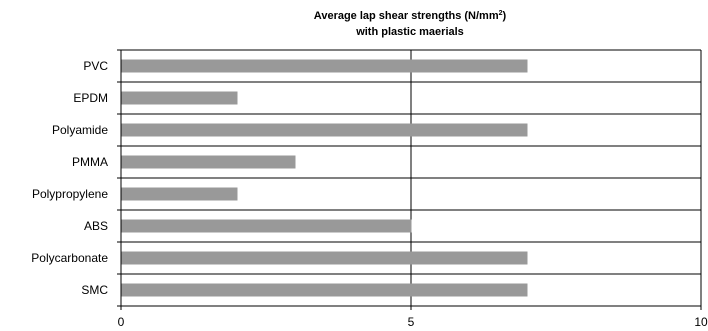 The image size is (708, 331). I want to click on bar-polycarbonate, so click(324, 258).